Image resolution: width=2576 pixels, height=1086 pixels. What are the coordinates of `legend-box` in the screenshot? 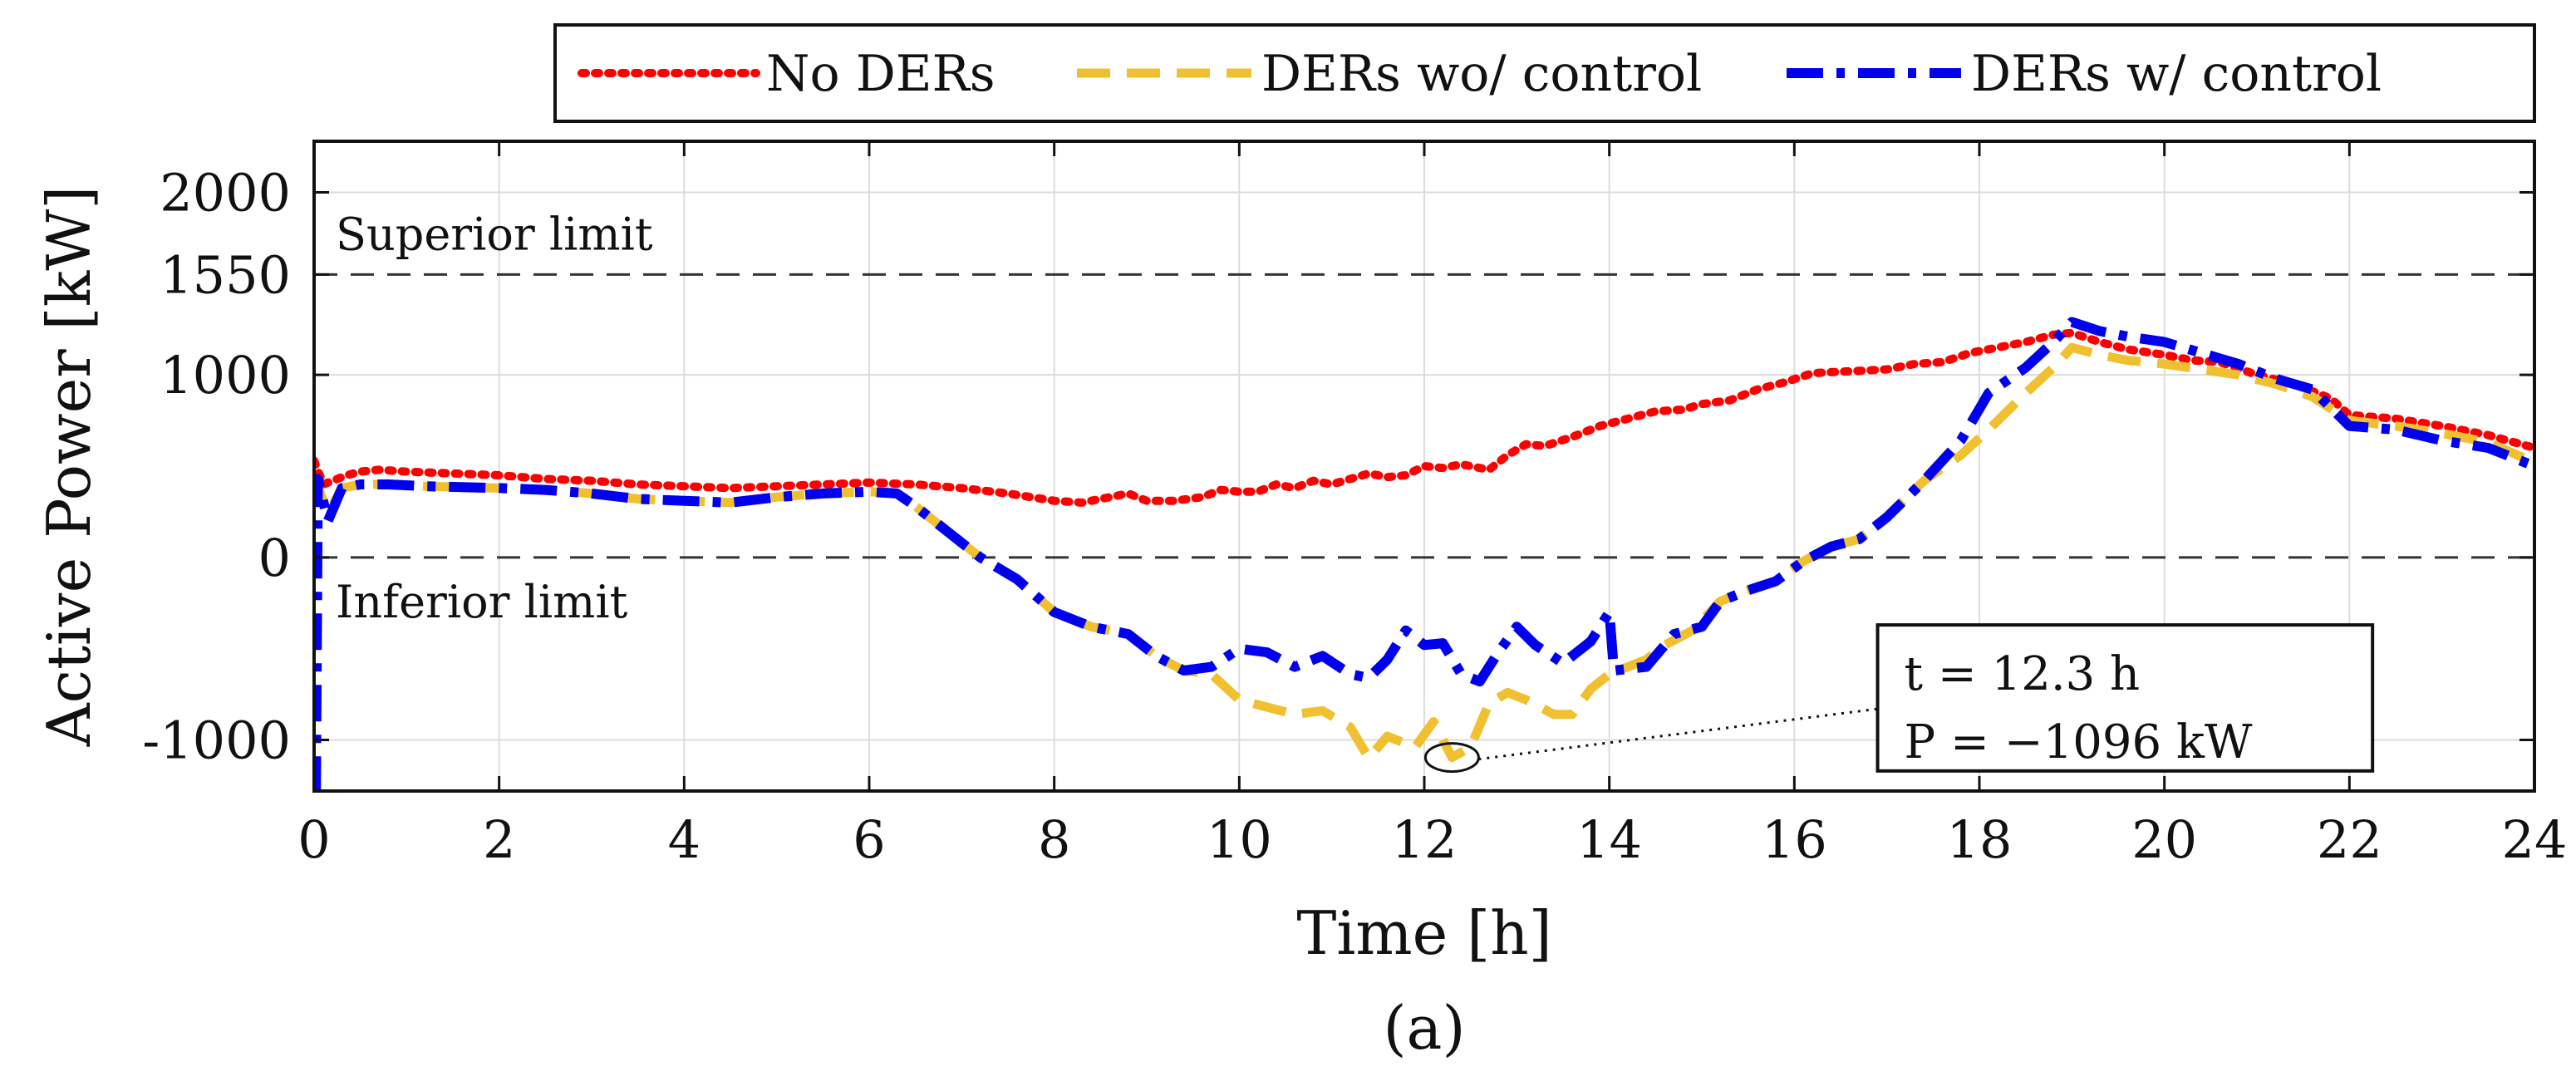 It's located at (1544, 73).